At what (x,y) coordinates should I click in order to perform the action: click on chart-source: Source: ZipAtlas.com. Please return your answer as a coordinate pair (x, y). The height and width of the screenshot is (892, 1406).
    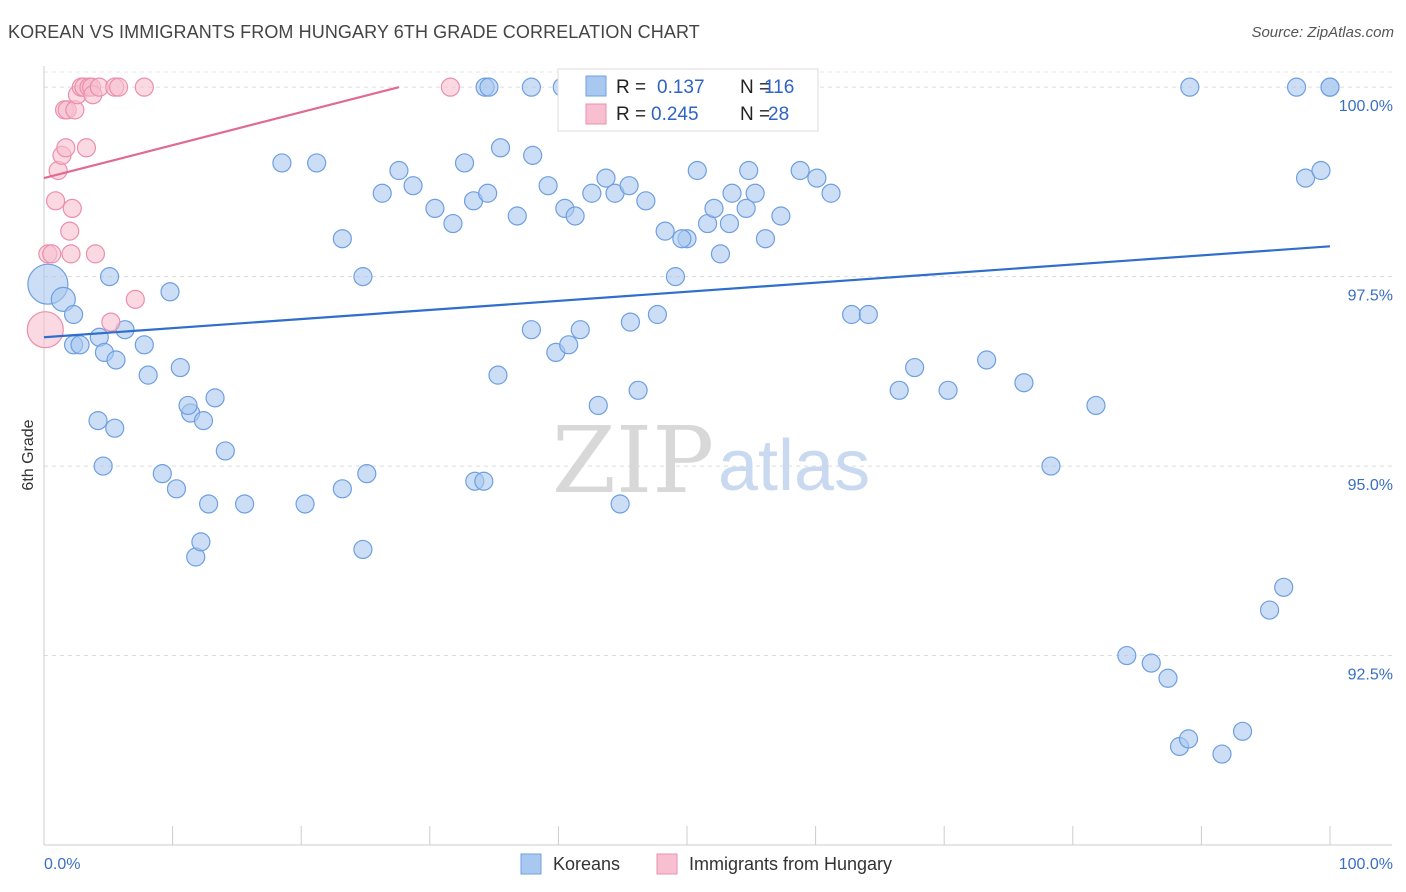
    Looking at the image, I should click on (1322, 32).